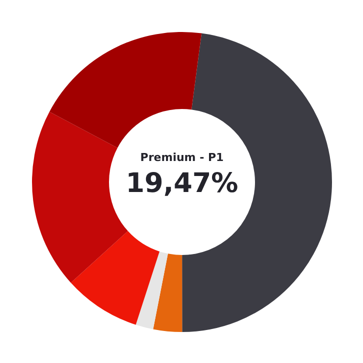 This screenshot has width=363, height=363. Describe the element at coordinates (182, 184) in the screenshot. I see `text: 19,47%` at that location.